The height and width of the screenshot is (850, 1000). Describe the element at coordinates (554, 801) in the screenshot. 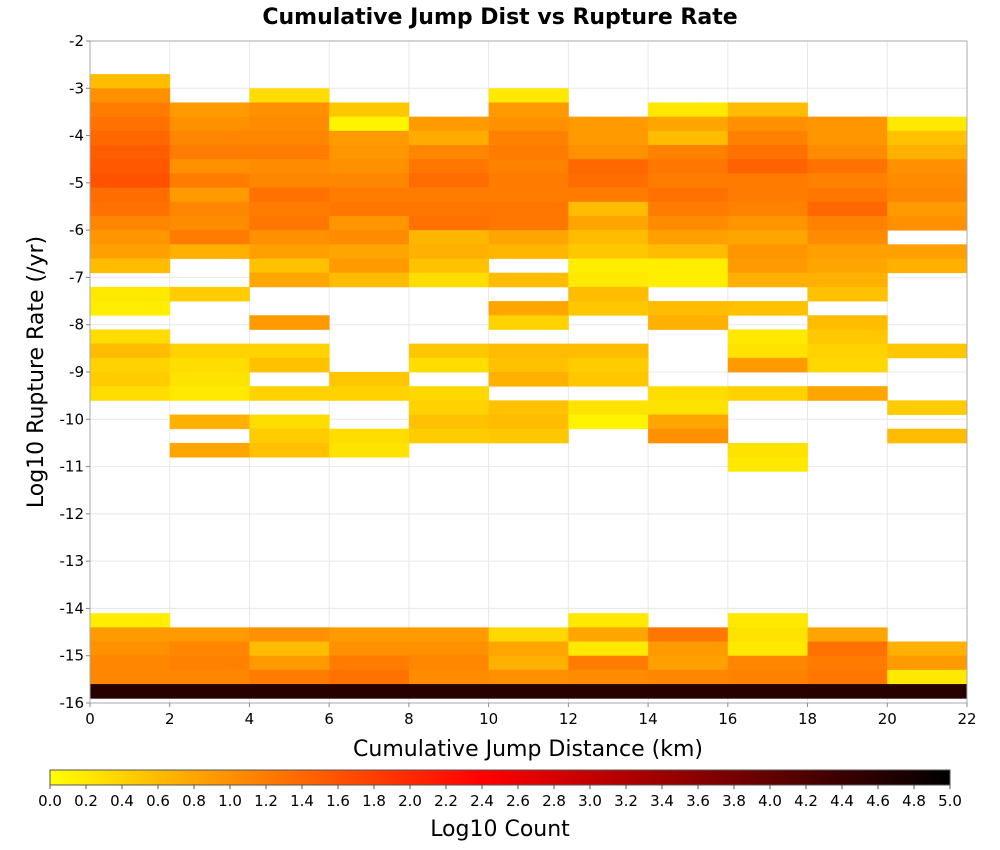

I see `colorbar-tick-label-14: 2.8` at that location.